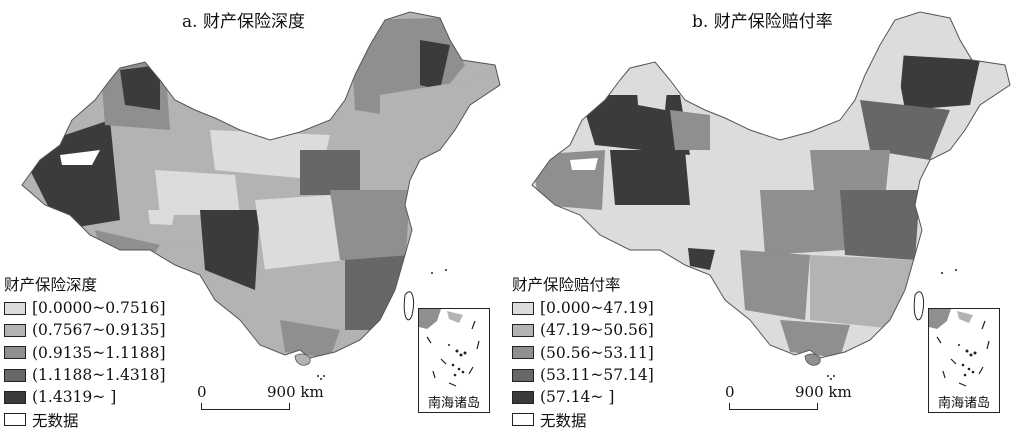 Image resolution: width=1020 pixels, height=445 pixels. Describe the element at coordinates (99, 352) in the screenshot. I see `legend-label: (0.9135~1.1188]` at that location.